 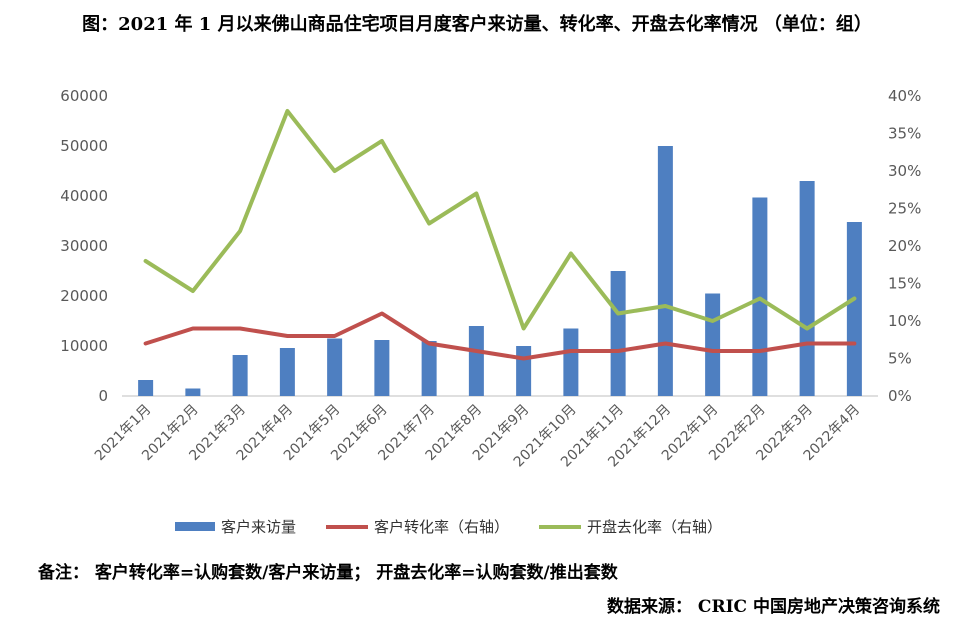 I want to click on y-right-tick-label: 5%, so click(x=900, y=359).